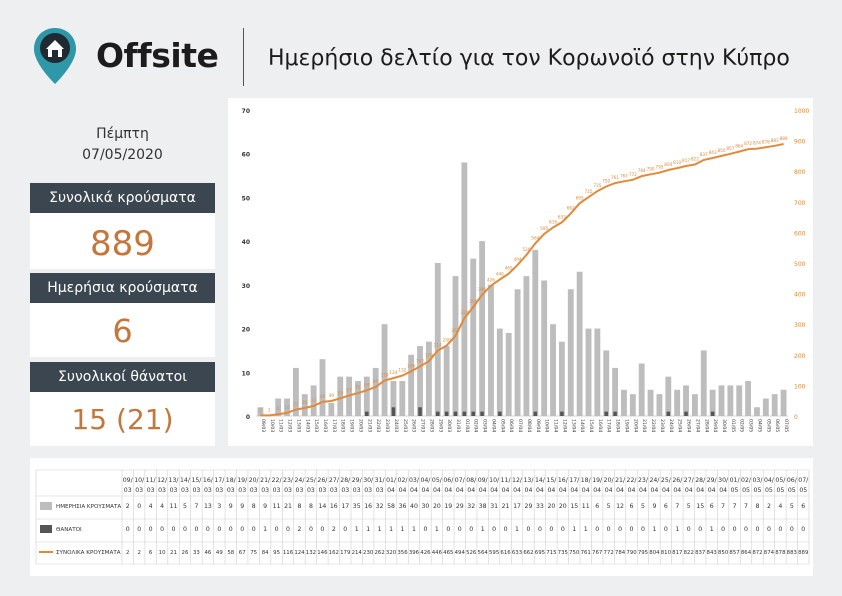  What do you see at coordinates (800, 325) in the screenshot?
I see `y-right-tick-label: 300` at bounding box center [800, 325].